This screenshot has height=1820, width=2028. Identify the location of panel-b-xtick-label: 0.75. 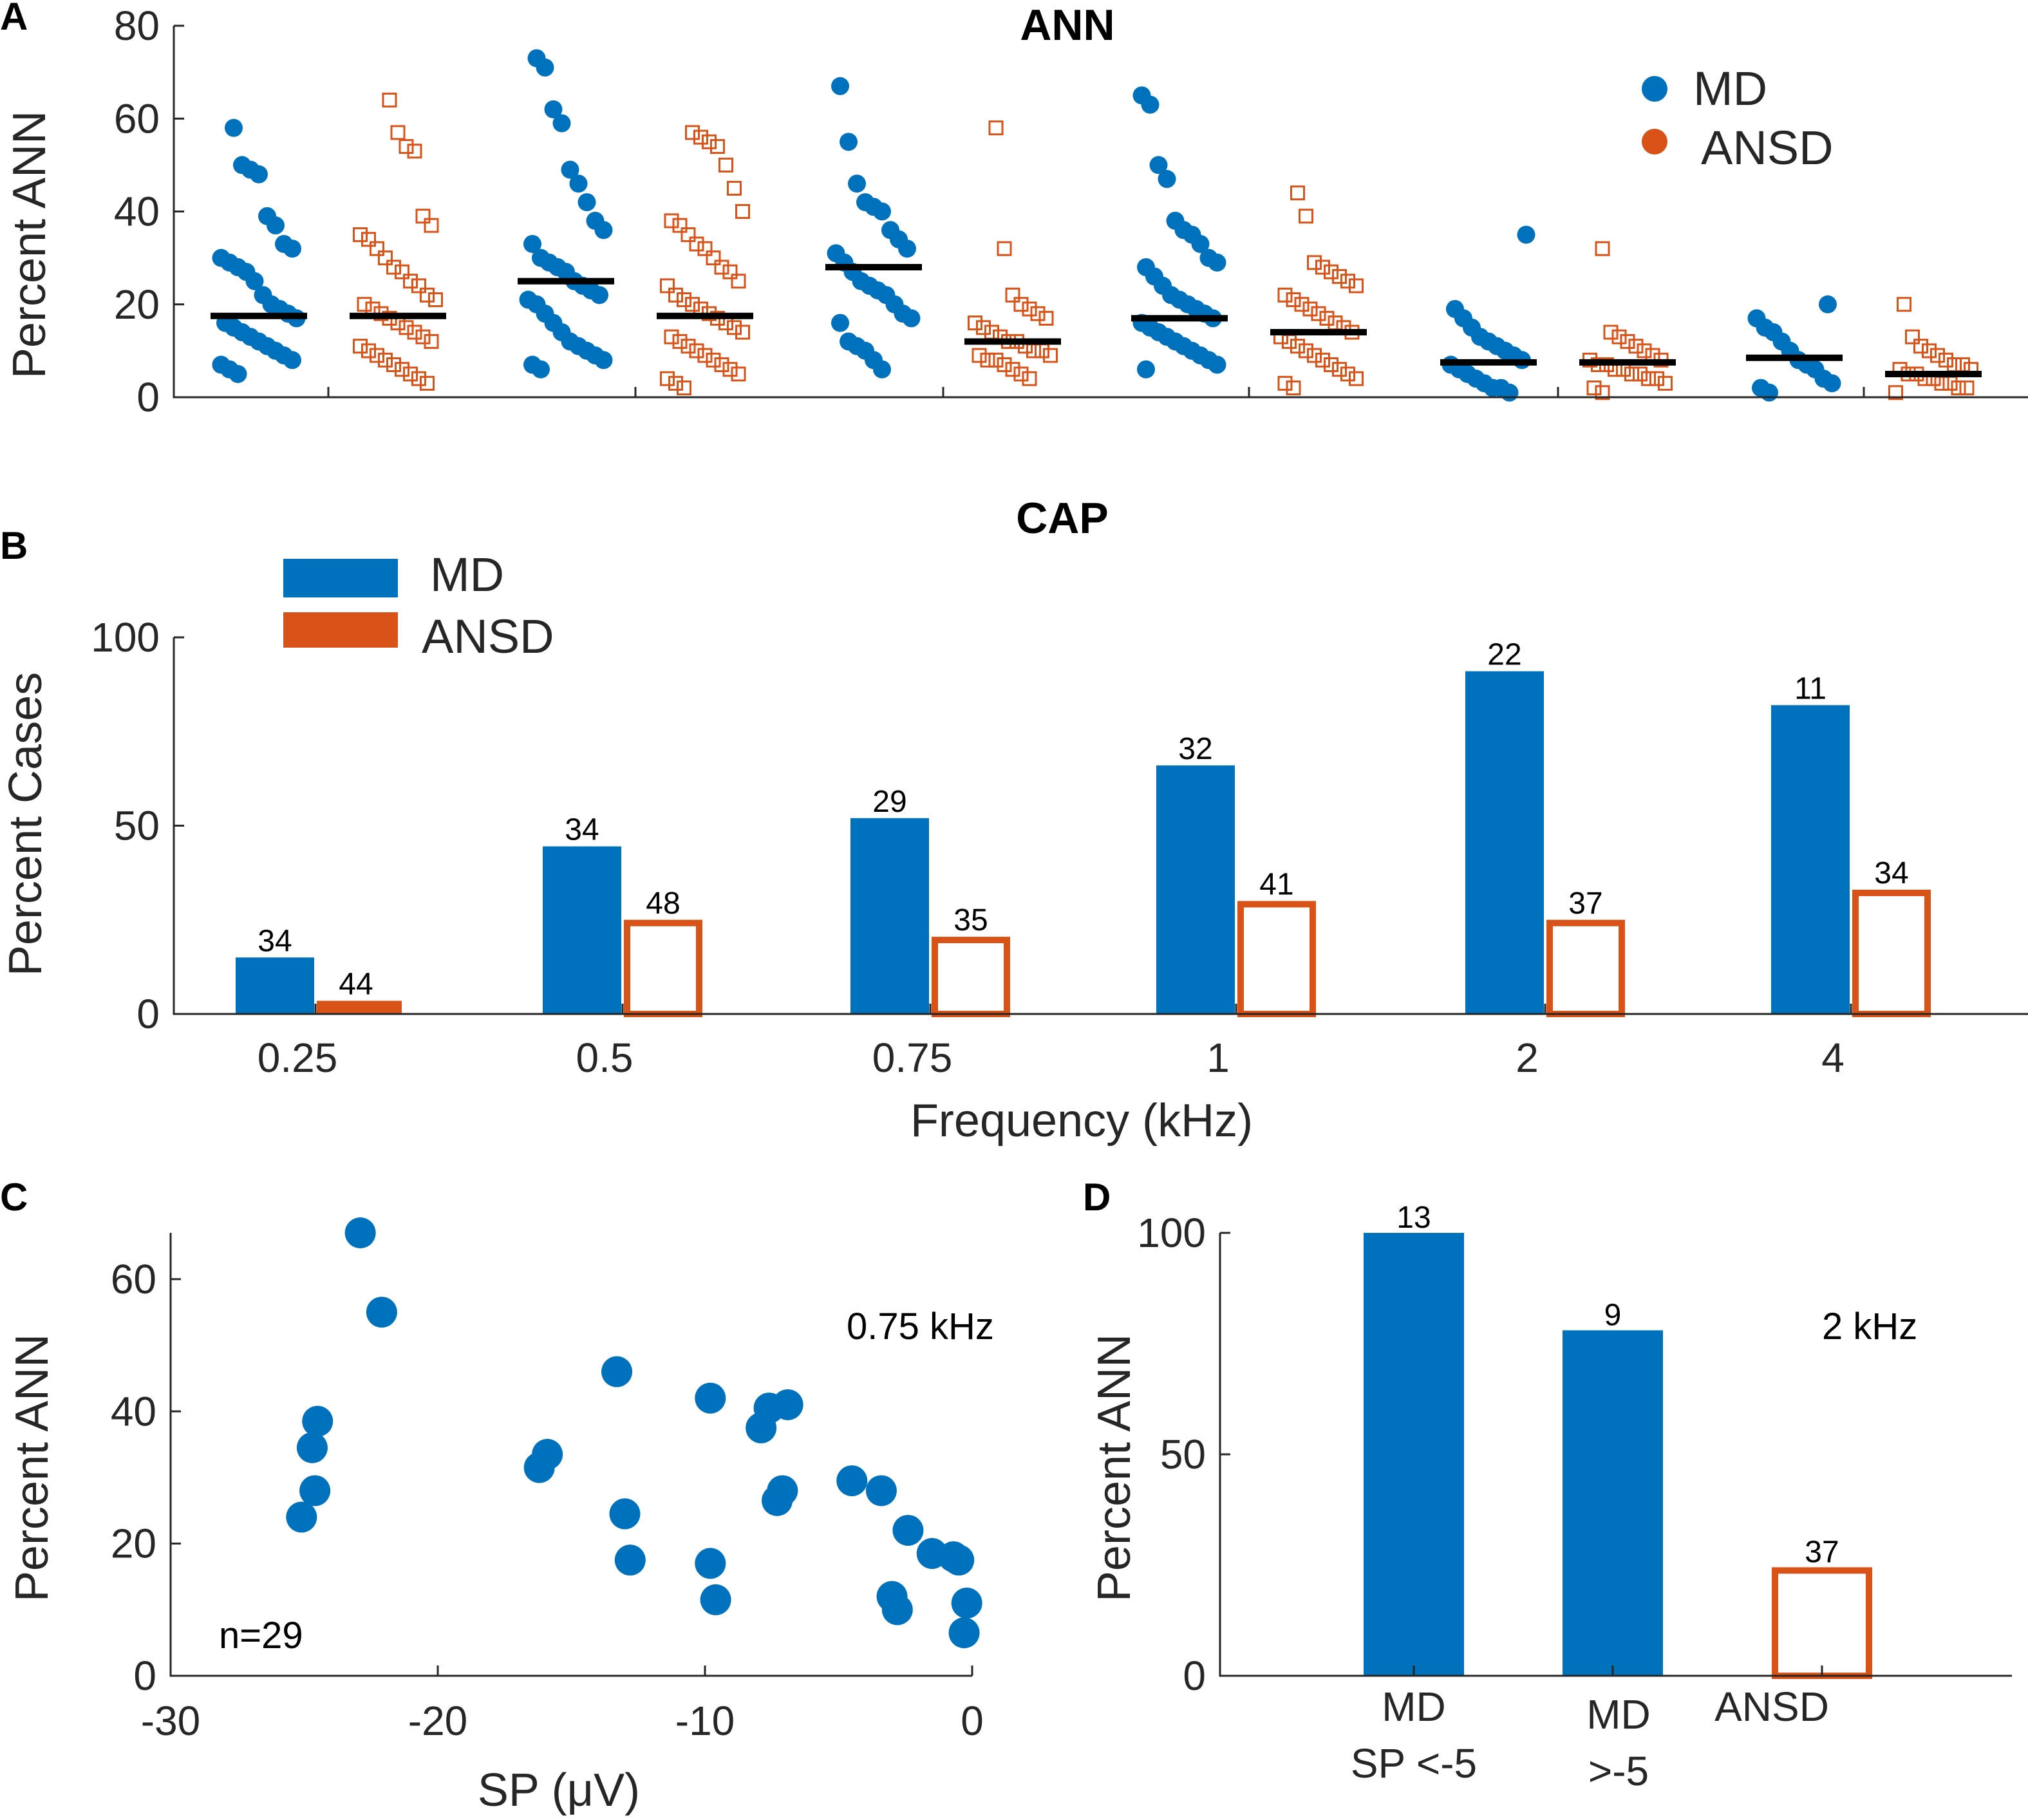
(912, 1058).